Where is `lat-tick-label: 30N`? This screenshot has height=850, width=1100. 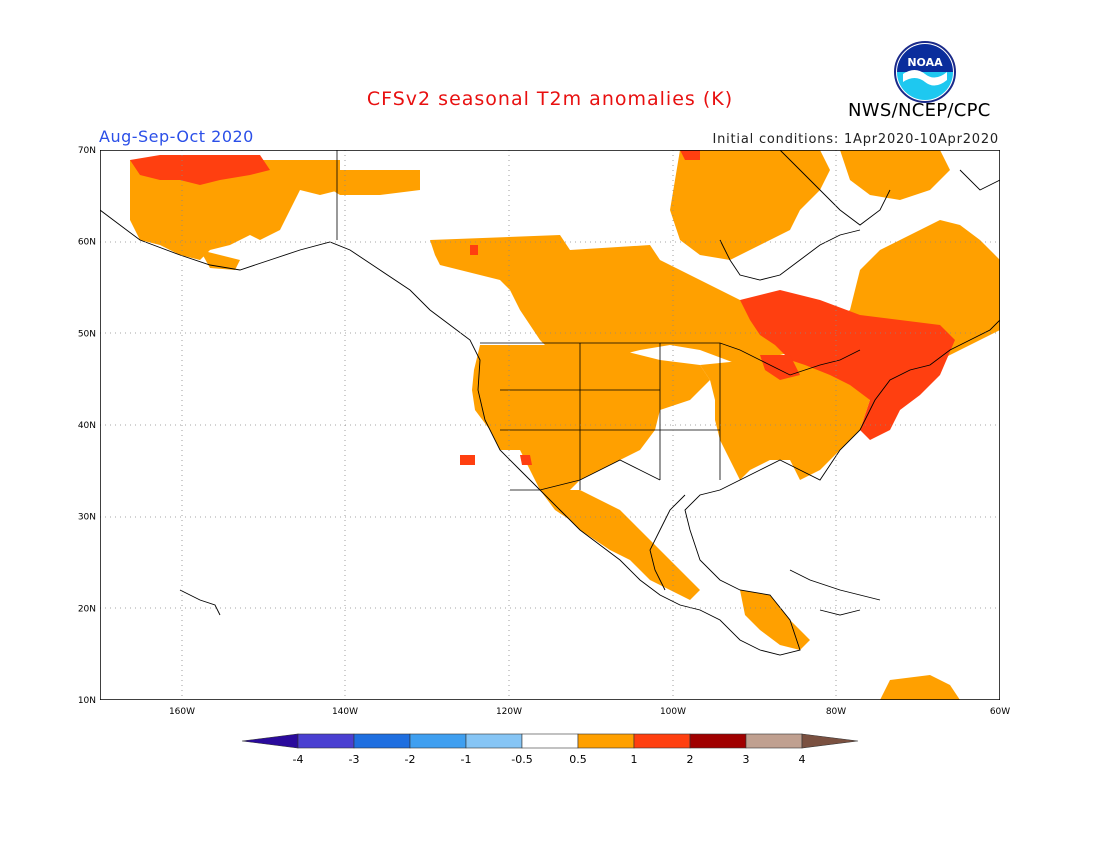 lat-tick-label: 30N is located at coordinates (87, 518).